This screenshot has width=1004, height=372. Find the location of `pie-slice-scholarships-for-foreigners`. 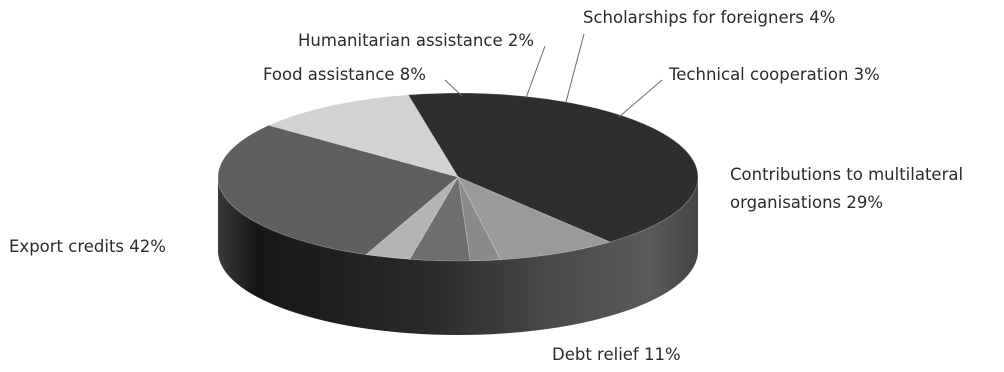

pie-slice-scholarships-for-foreigners is located at coordinates (439, 218).